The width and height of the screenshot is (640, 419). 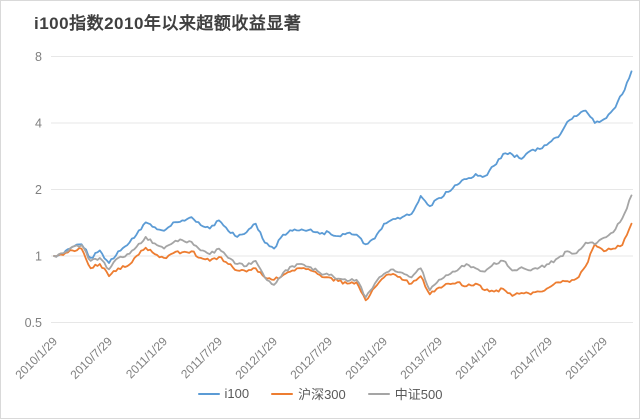 What do you see at coordinates (38, 257) in the screenshot?
I see `y-tick-label: 1` at bounding box center [38, 257].